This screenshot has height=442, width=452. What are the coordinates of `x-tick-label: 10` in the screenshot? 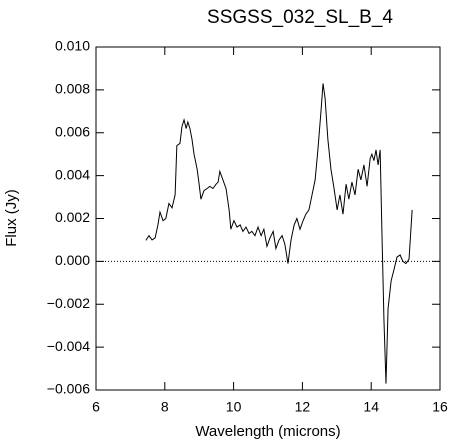 It's located at (234, 407).